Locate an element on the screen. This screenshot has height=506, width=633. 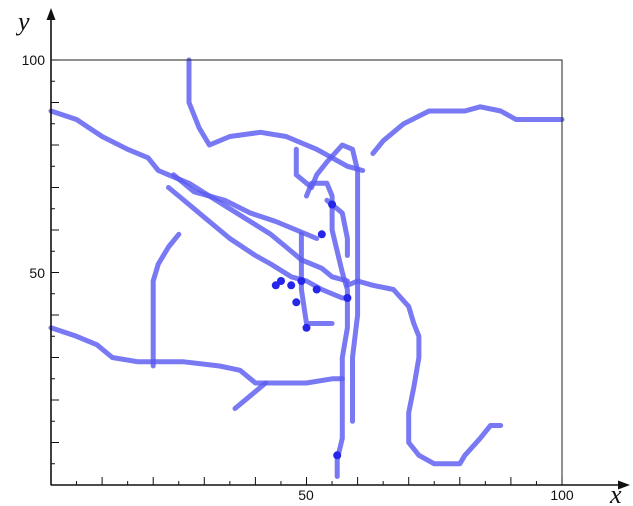
y-tick-label-50: 50 is located at coordinates (37, 273).